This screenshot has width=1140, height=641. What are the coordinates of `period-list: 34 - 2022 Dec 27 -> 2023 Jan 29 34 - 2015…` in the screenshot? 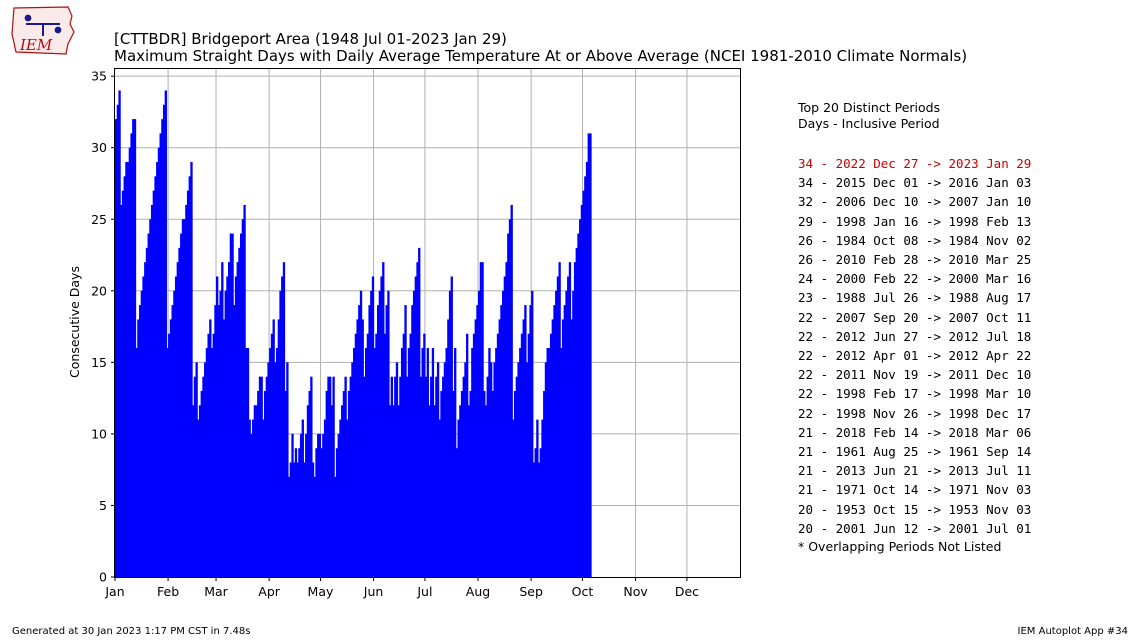 It's located at (914, 346).